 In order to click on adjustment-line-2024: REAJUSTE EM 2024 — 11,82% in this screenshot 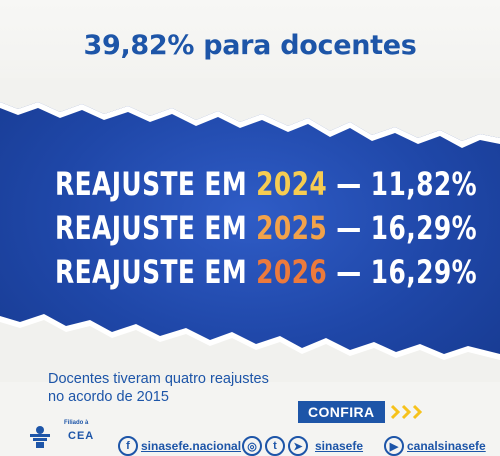, I will do `click(266, 184)`.